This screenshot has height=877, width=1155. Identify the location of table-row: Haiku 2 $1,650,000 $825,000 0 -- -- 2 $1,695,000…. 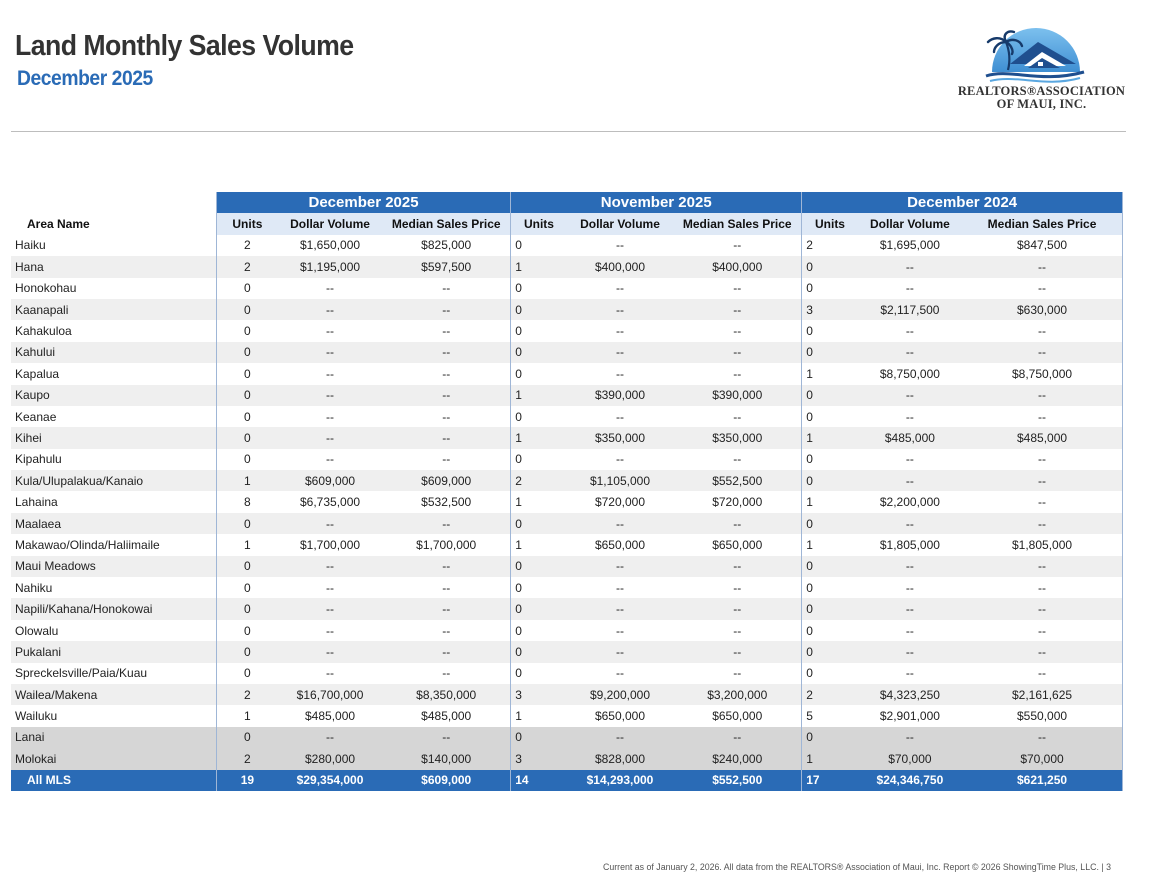
(567, 245).